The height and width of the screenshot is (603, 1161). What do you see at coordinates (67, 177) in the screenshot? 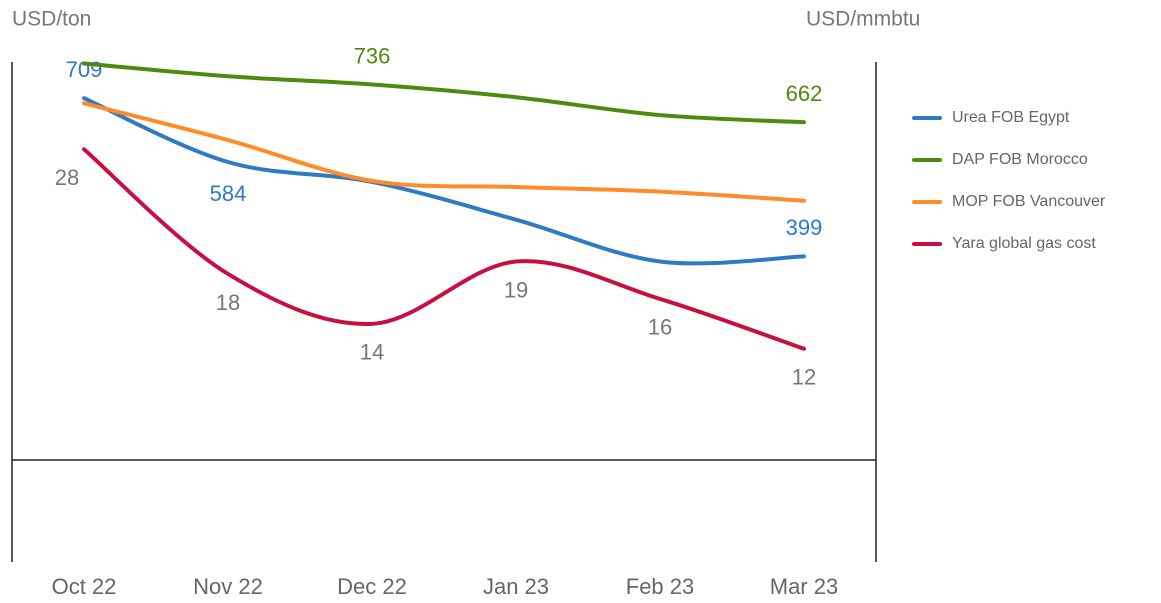
I see `data-label: 28` at bounding box center [67, 177].